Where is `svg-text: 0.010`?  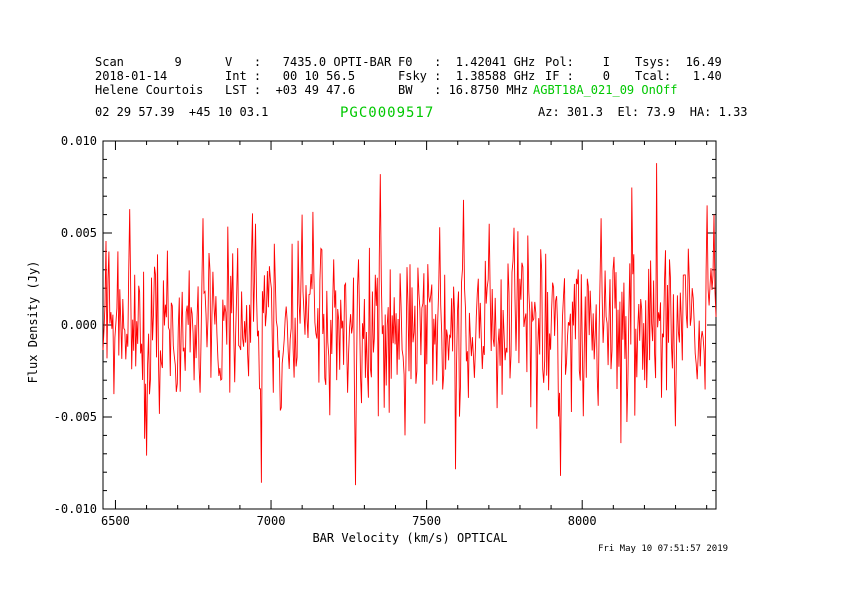 svg-text: 0.010 is located at coordinates (79, 141).